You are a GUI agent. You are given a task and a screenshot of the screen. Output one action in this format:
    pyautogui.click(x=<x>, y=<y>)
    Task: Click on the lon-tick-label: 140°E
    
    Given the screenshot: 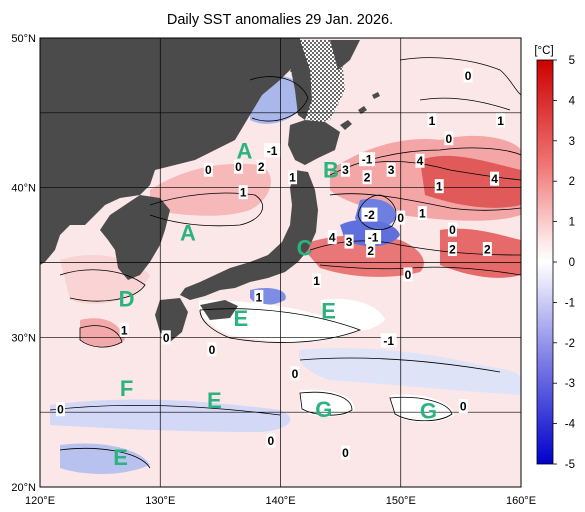 What is the action you would take?
    pyautogui.click(x=280, y=501)
    